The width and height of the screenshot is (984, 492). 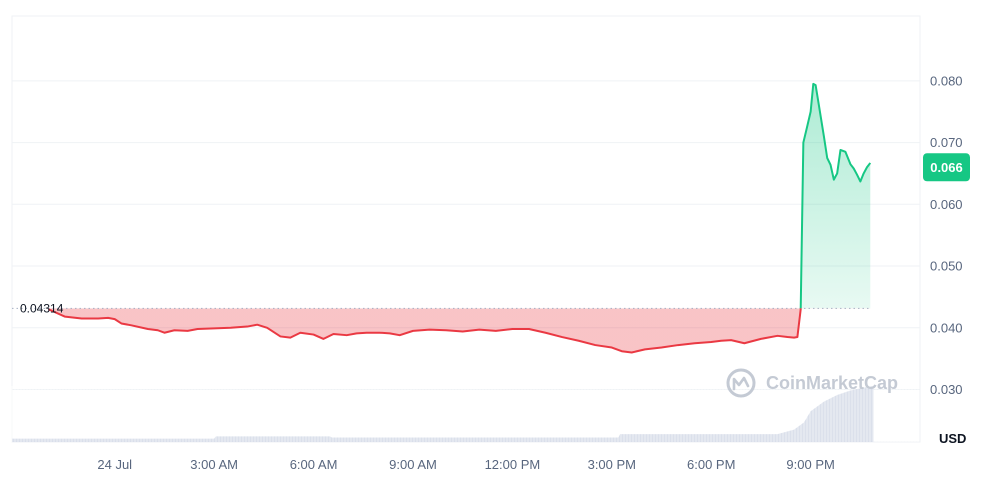 I want to click on x-tick-label: 24 Jul, so click(x=114, y=464).